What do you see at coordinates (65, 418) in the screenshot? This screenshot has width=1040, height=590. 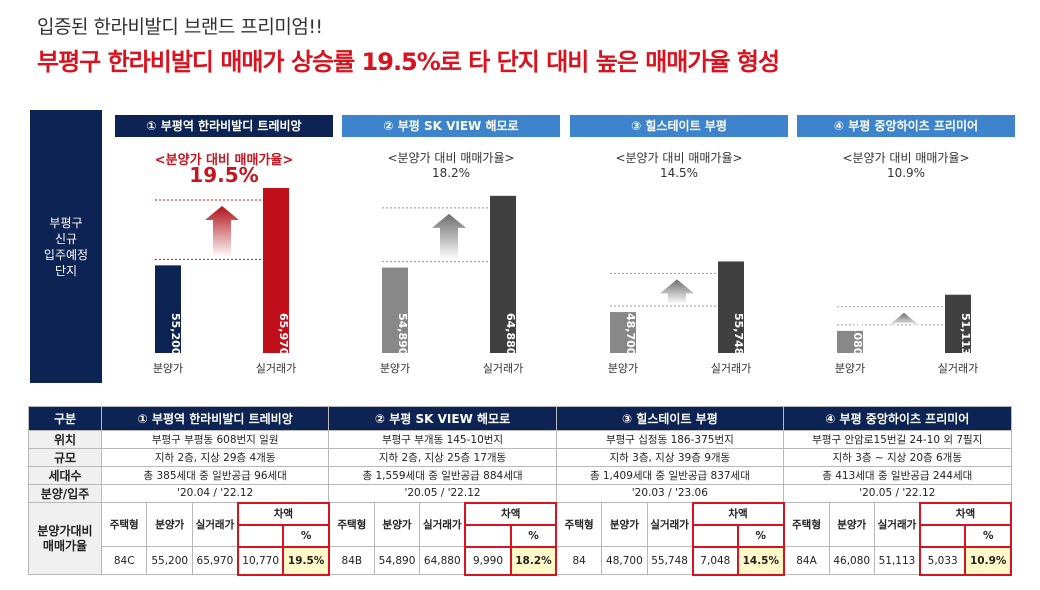 I see `table-col-label: 구분` at bounding box center [65, 418].